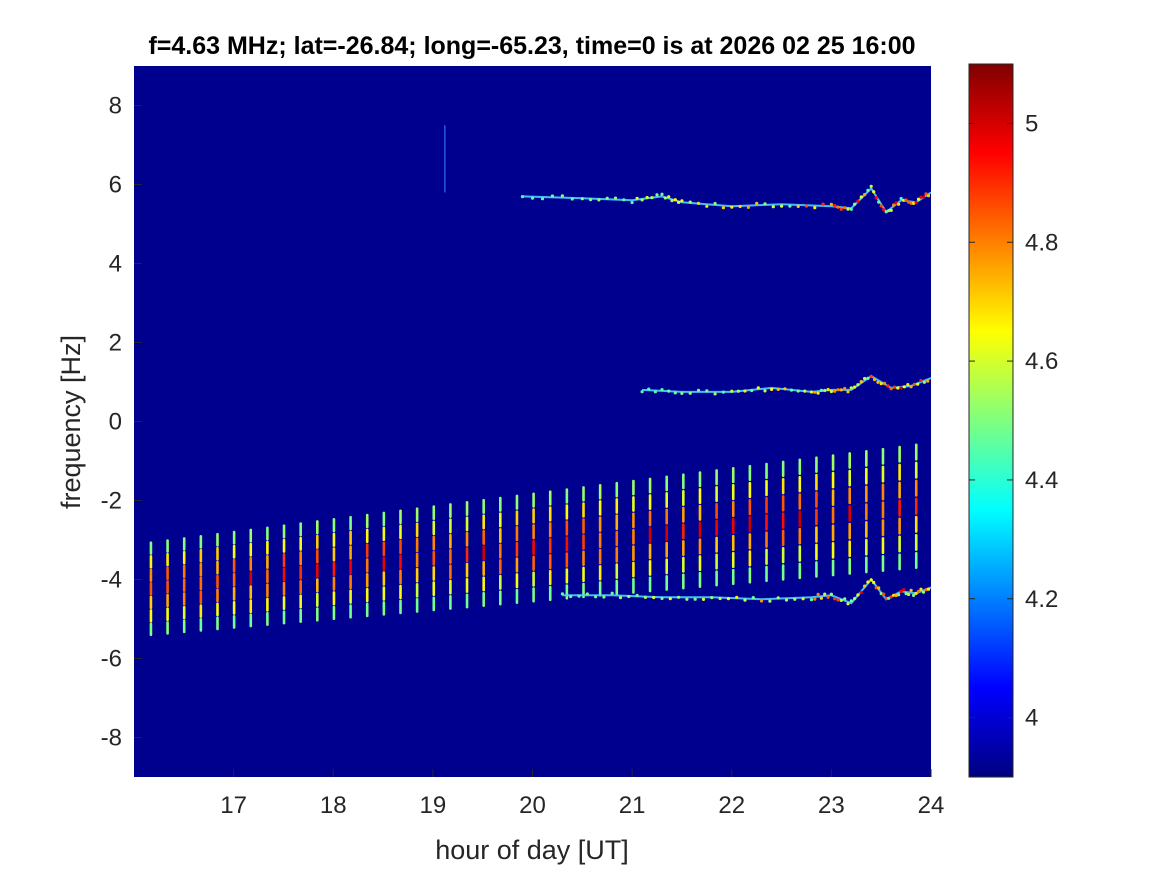 The image size is (1167, 880). What do you see at coordinates (115, 185) in the screenshot?
I see `y-tick-label: 6` at bounding box center [115, 185].